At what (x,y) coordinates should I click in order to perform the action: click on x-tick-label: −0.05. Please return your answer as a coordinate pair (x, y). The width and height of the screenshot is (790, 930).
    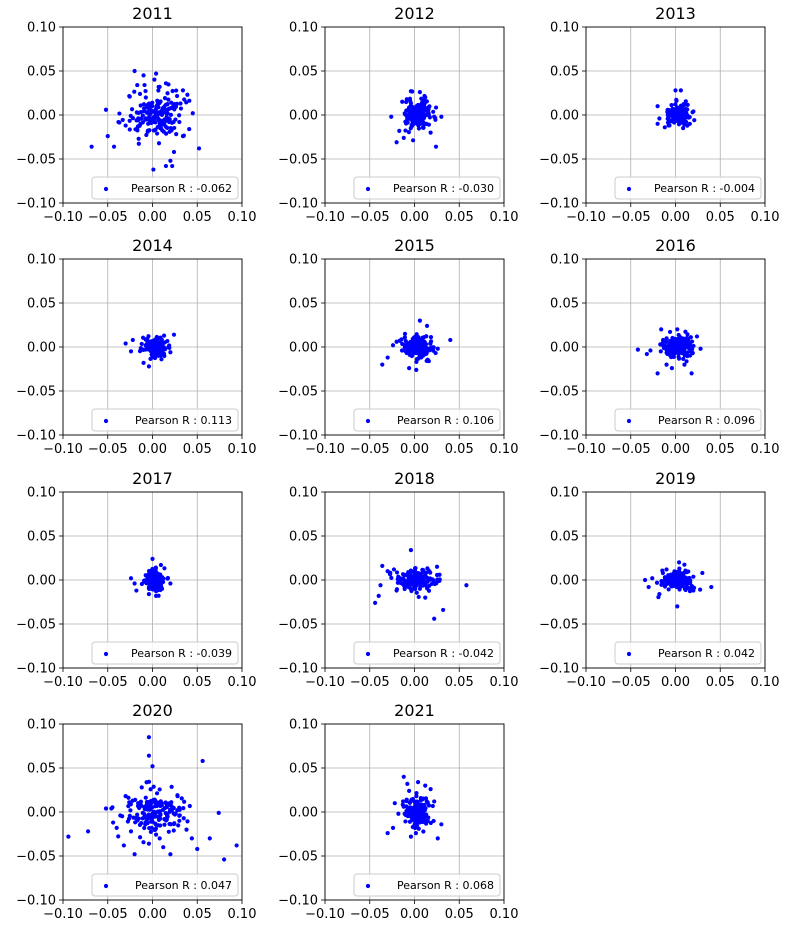
    Looking at the image, I should click on (108, 914).